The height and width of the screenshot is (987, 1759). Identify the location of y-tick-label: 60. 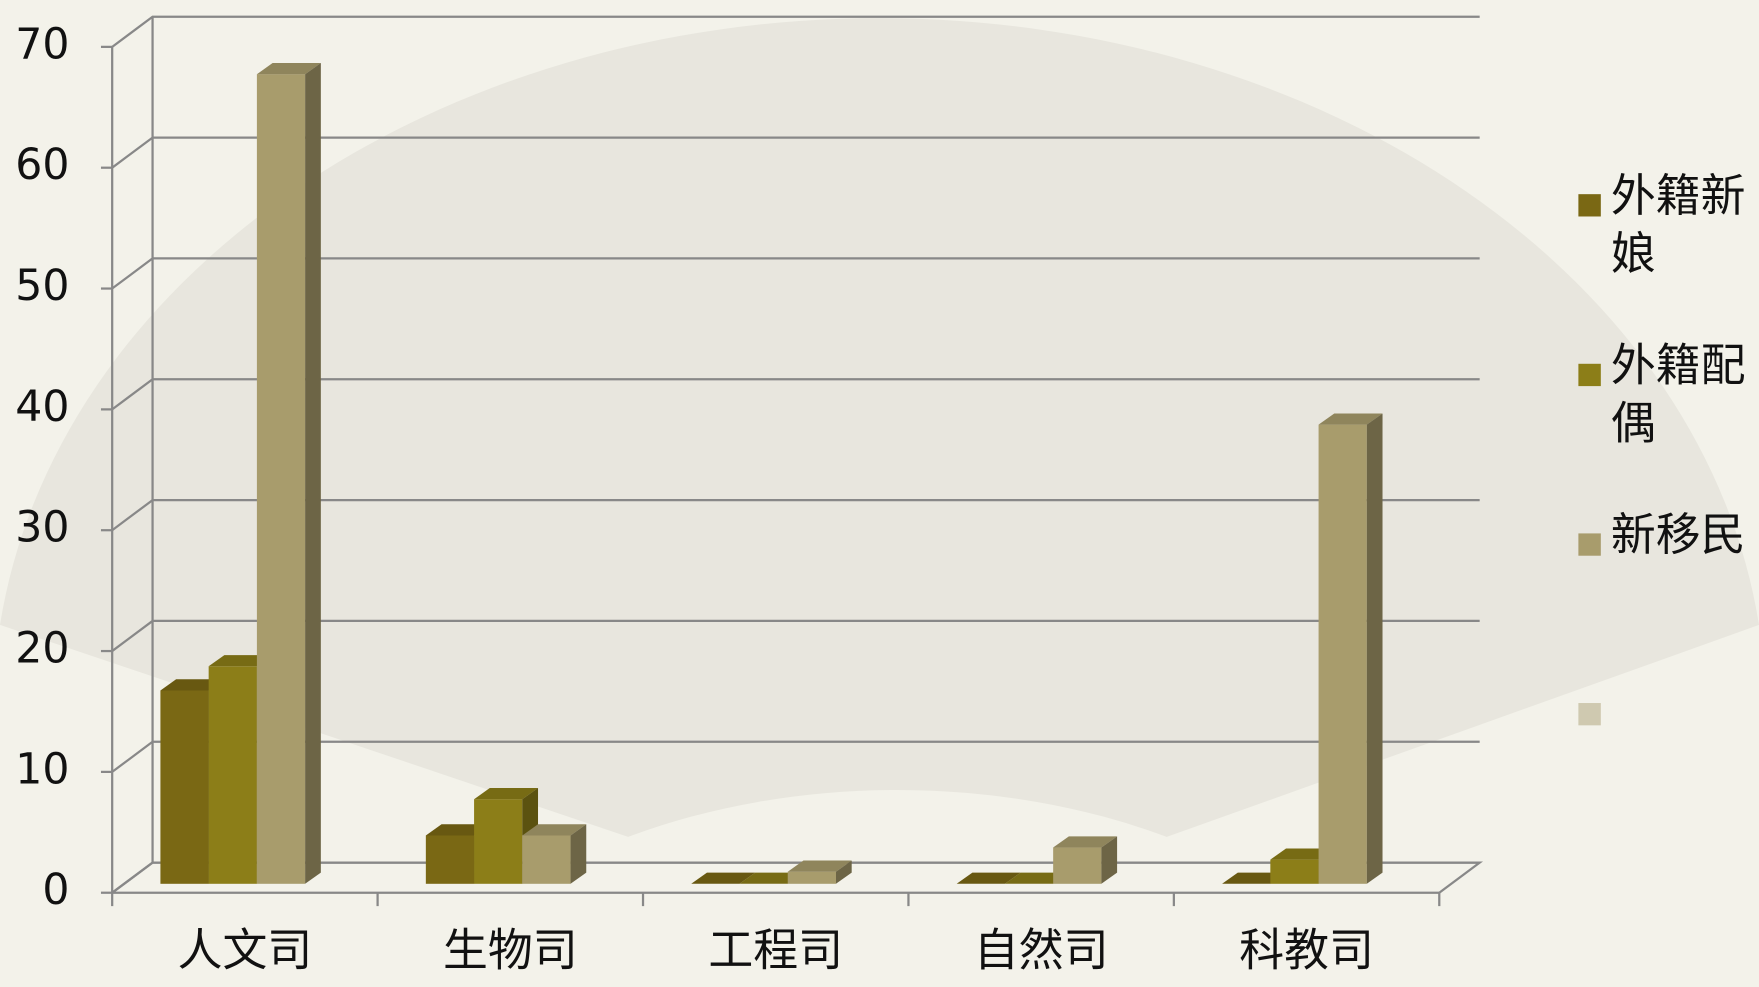
(42, 165).